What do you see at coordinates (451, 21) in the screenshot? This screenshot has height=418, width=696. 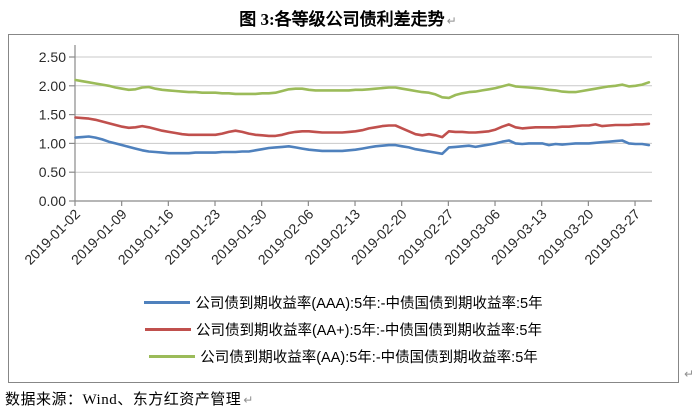 I see `paragraph-mark-icon: ↵` at bounding box center [451, 21].